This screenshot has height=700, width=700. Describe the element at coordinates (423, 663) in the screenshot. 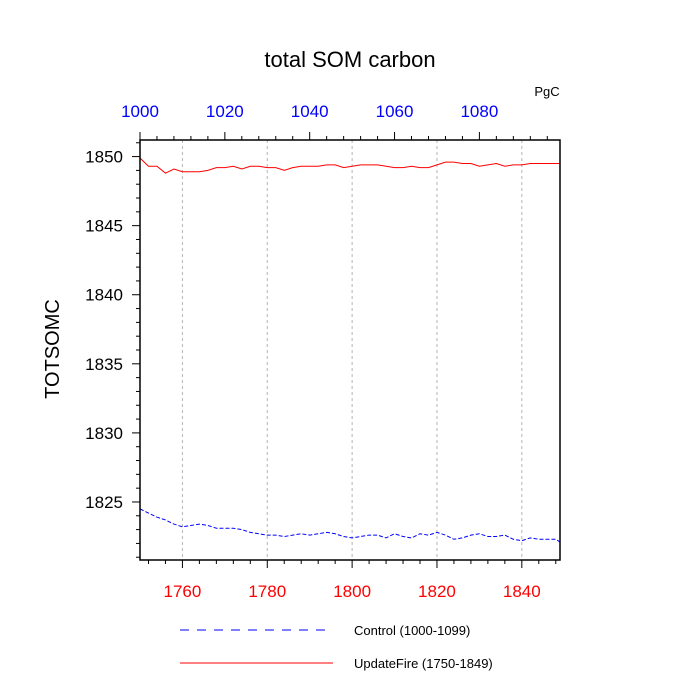

I see `legend-label: UpdateFire (1750-1849)` at that location.